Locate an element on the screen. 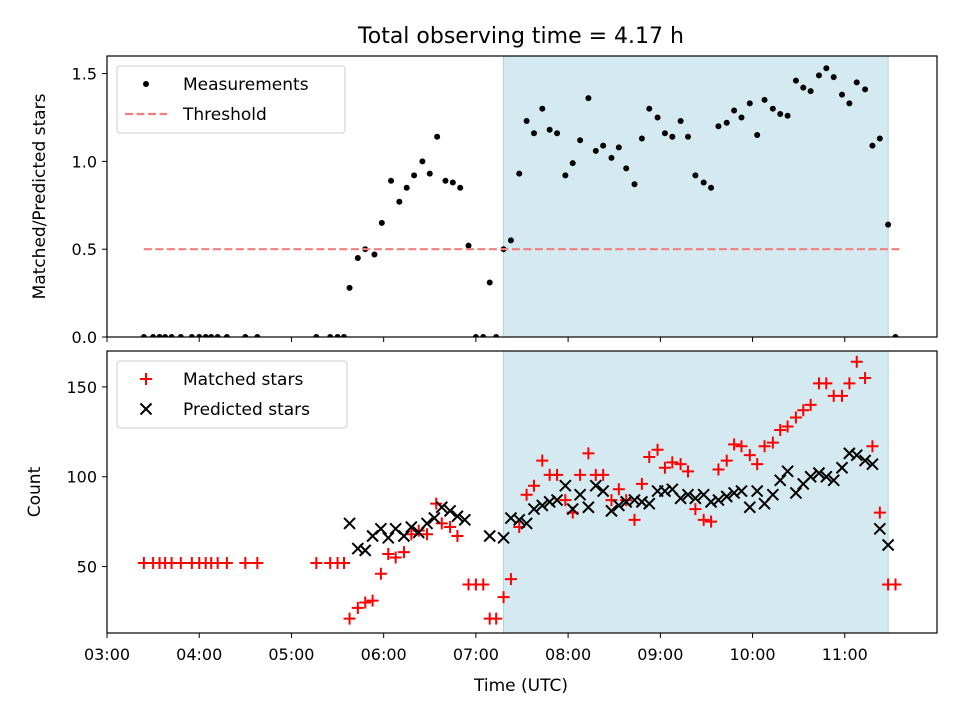 The height and width of the screenshot is (720, 960). legend-box is located at coordinates (232, 394).